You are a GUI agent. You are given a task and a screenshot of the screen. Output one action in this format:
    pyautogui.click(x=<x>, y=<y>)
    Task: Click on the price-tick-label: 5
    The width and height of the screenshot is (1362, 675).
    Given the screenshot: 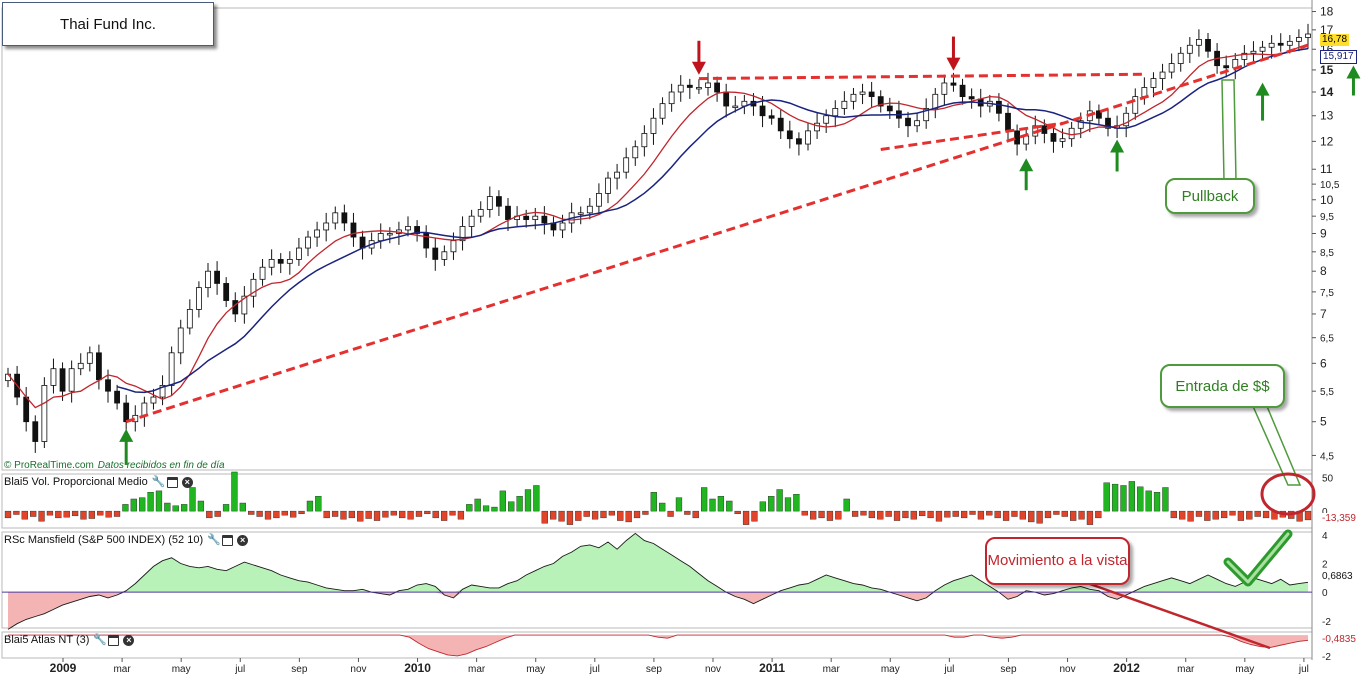 What is the action you would take?
    pyautogui.click(x=1323, y=422)
    